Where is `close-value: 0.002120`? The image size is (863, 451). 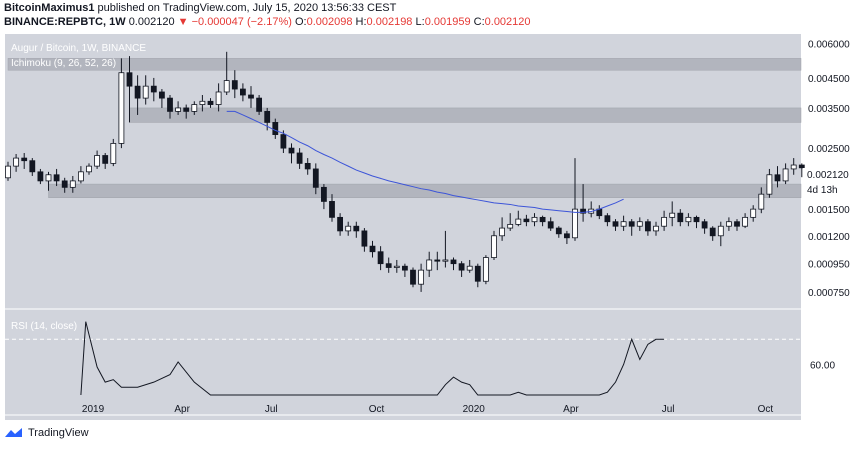 close-value: 0.002120 is located at coordinates (507, 22).